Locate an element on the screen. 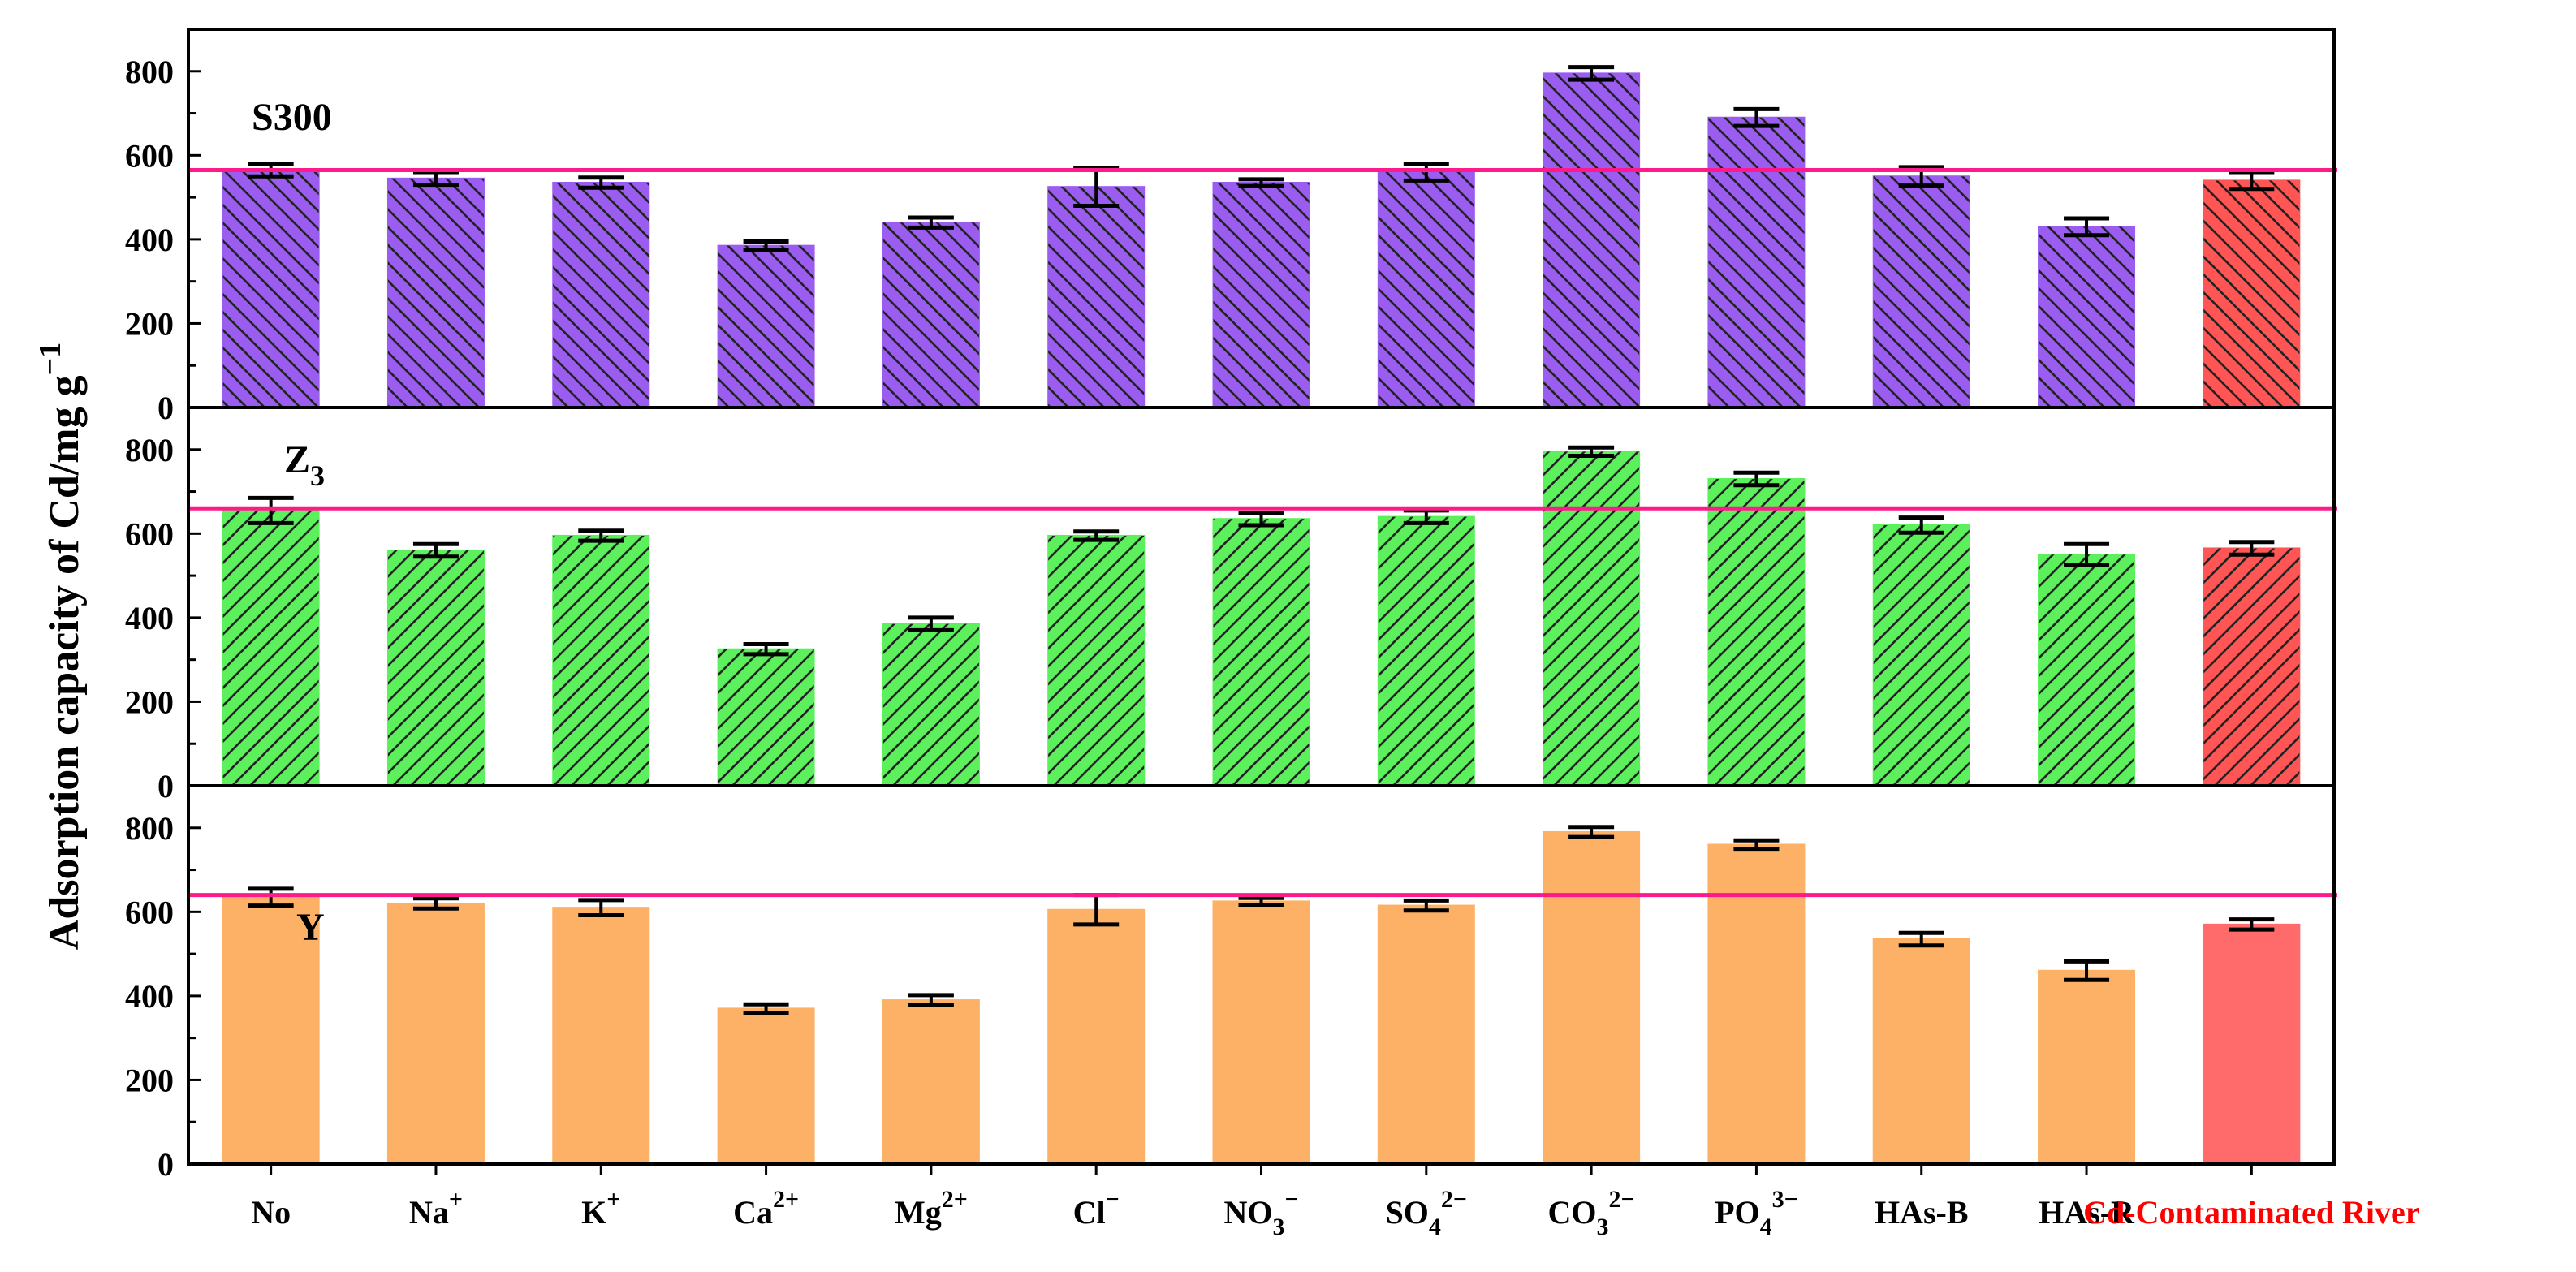 The image size is (2576, 1272). y-tick-label-y-200: 200 is located at coordinates (149, 1080).